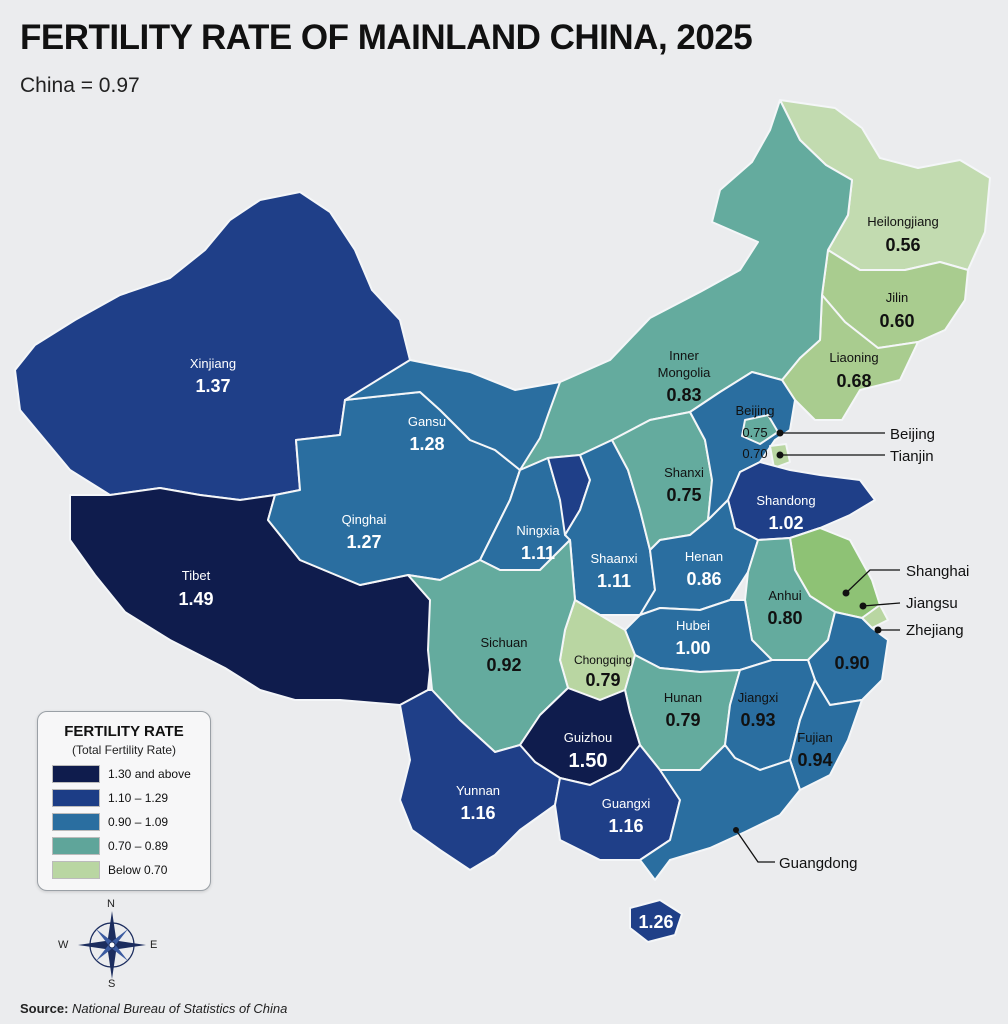 Image resolution: width=1008 pixels, height=1024 pixels. Describe the element at coordinates (720, 812) in the screenshot. I see `province-guangdong` at that location.